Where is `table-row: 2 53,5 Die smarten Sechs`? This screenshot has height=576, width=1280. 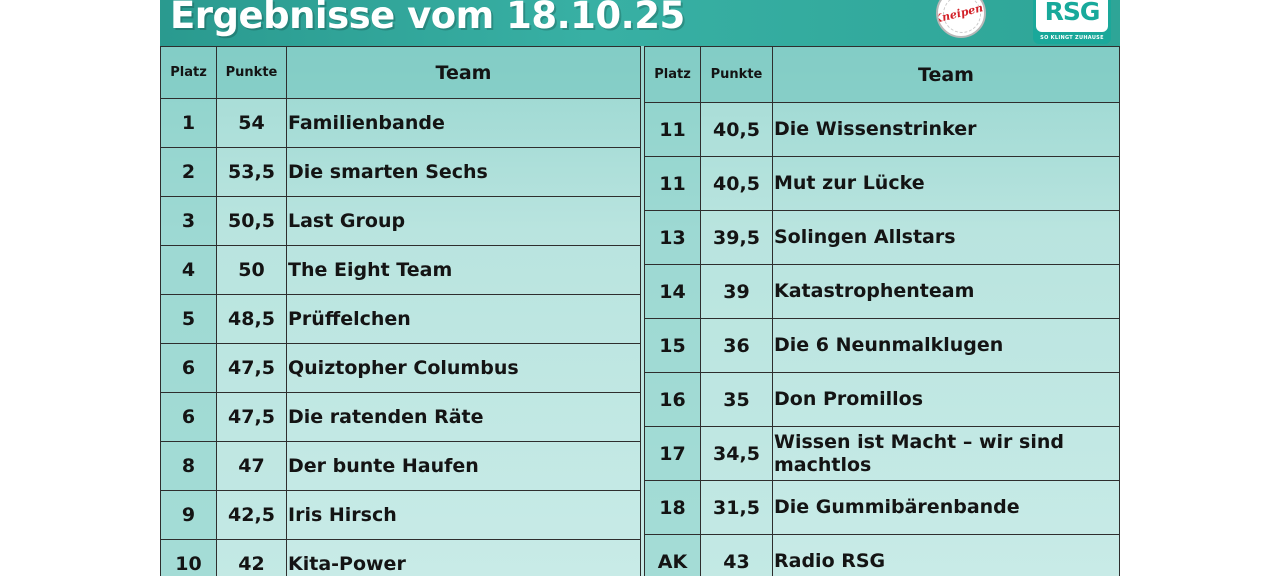
table-row: 2 53,5 Die smarten Sechs is located at coordinates (400, 172).